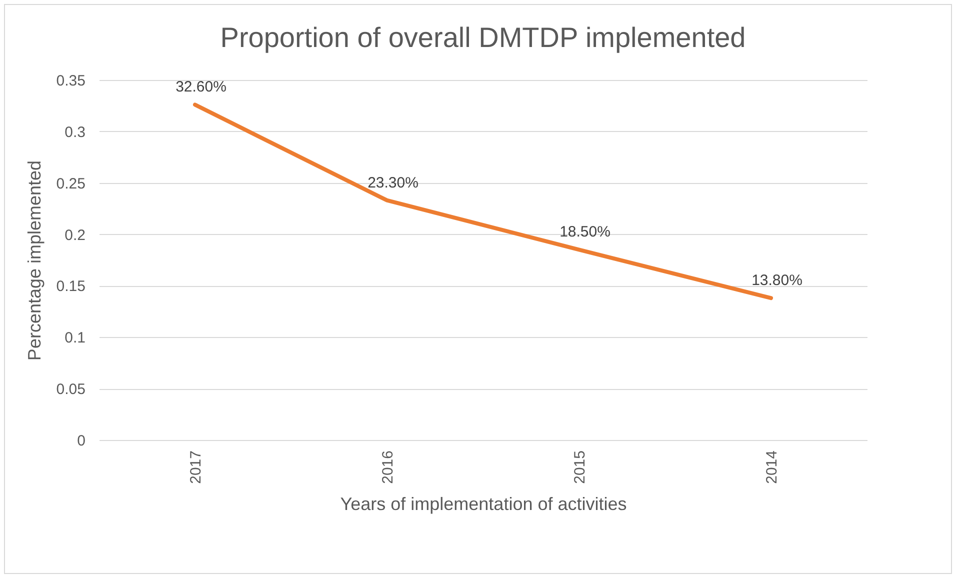 This screenshot has height=580, width=958. What do you see at coordinates (71, 183) in the screenshot?
I see `y-tick-label: 0.25` at bounding box center [71, 183].